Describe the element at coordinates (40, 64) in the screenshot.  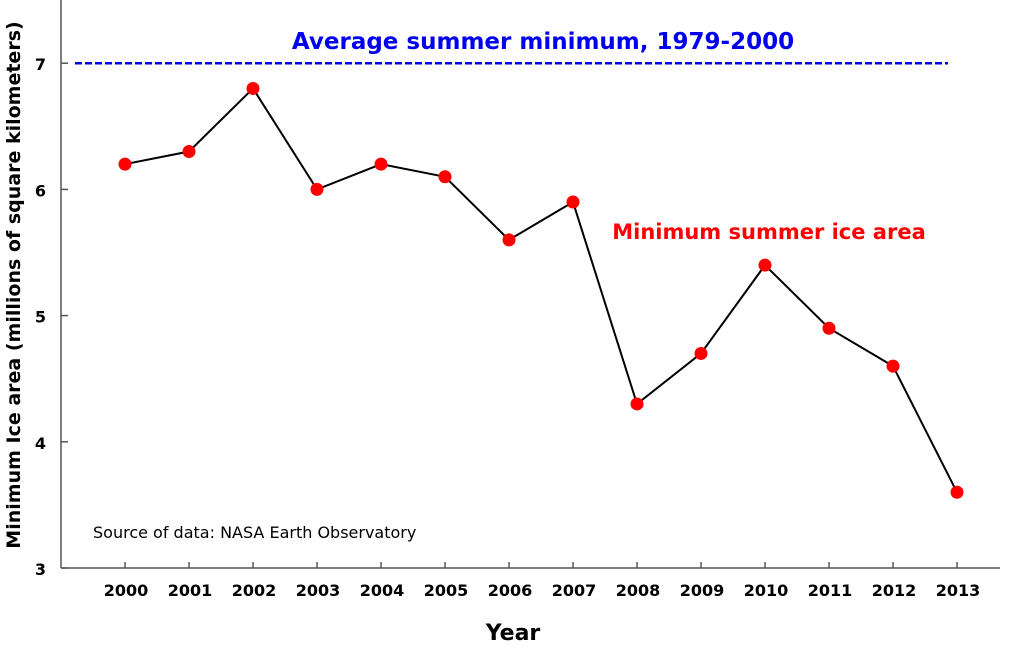
I see `y-tick-label: 7` at that location.